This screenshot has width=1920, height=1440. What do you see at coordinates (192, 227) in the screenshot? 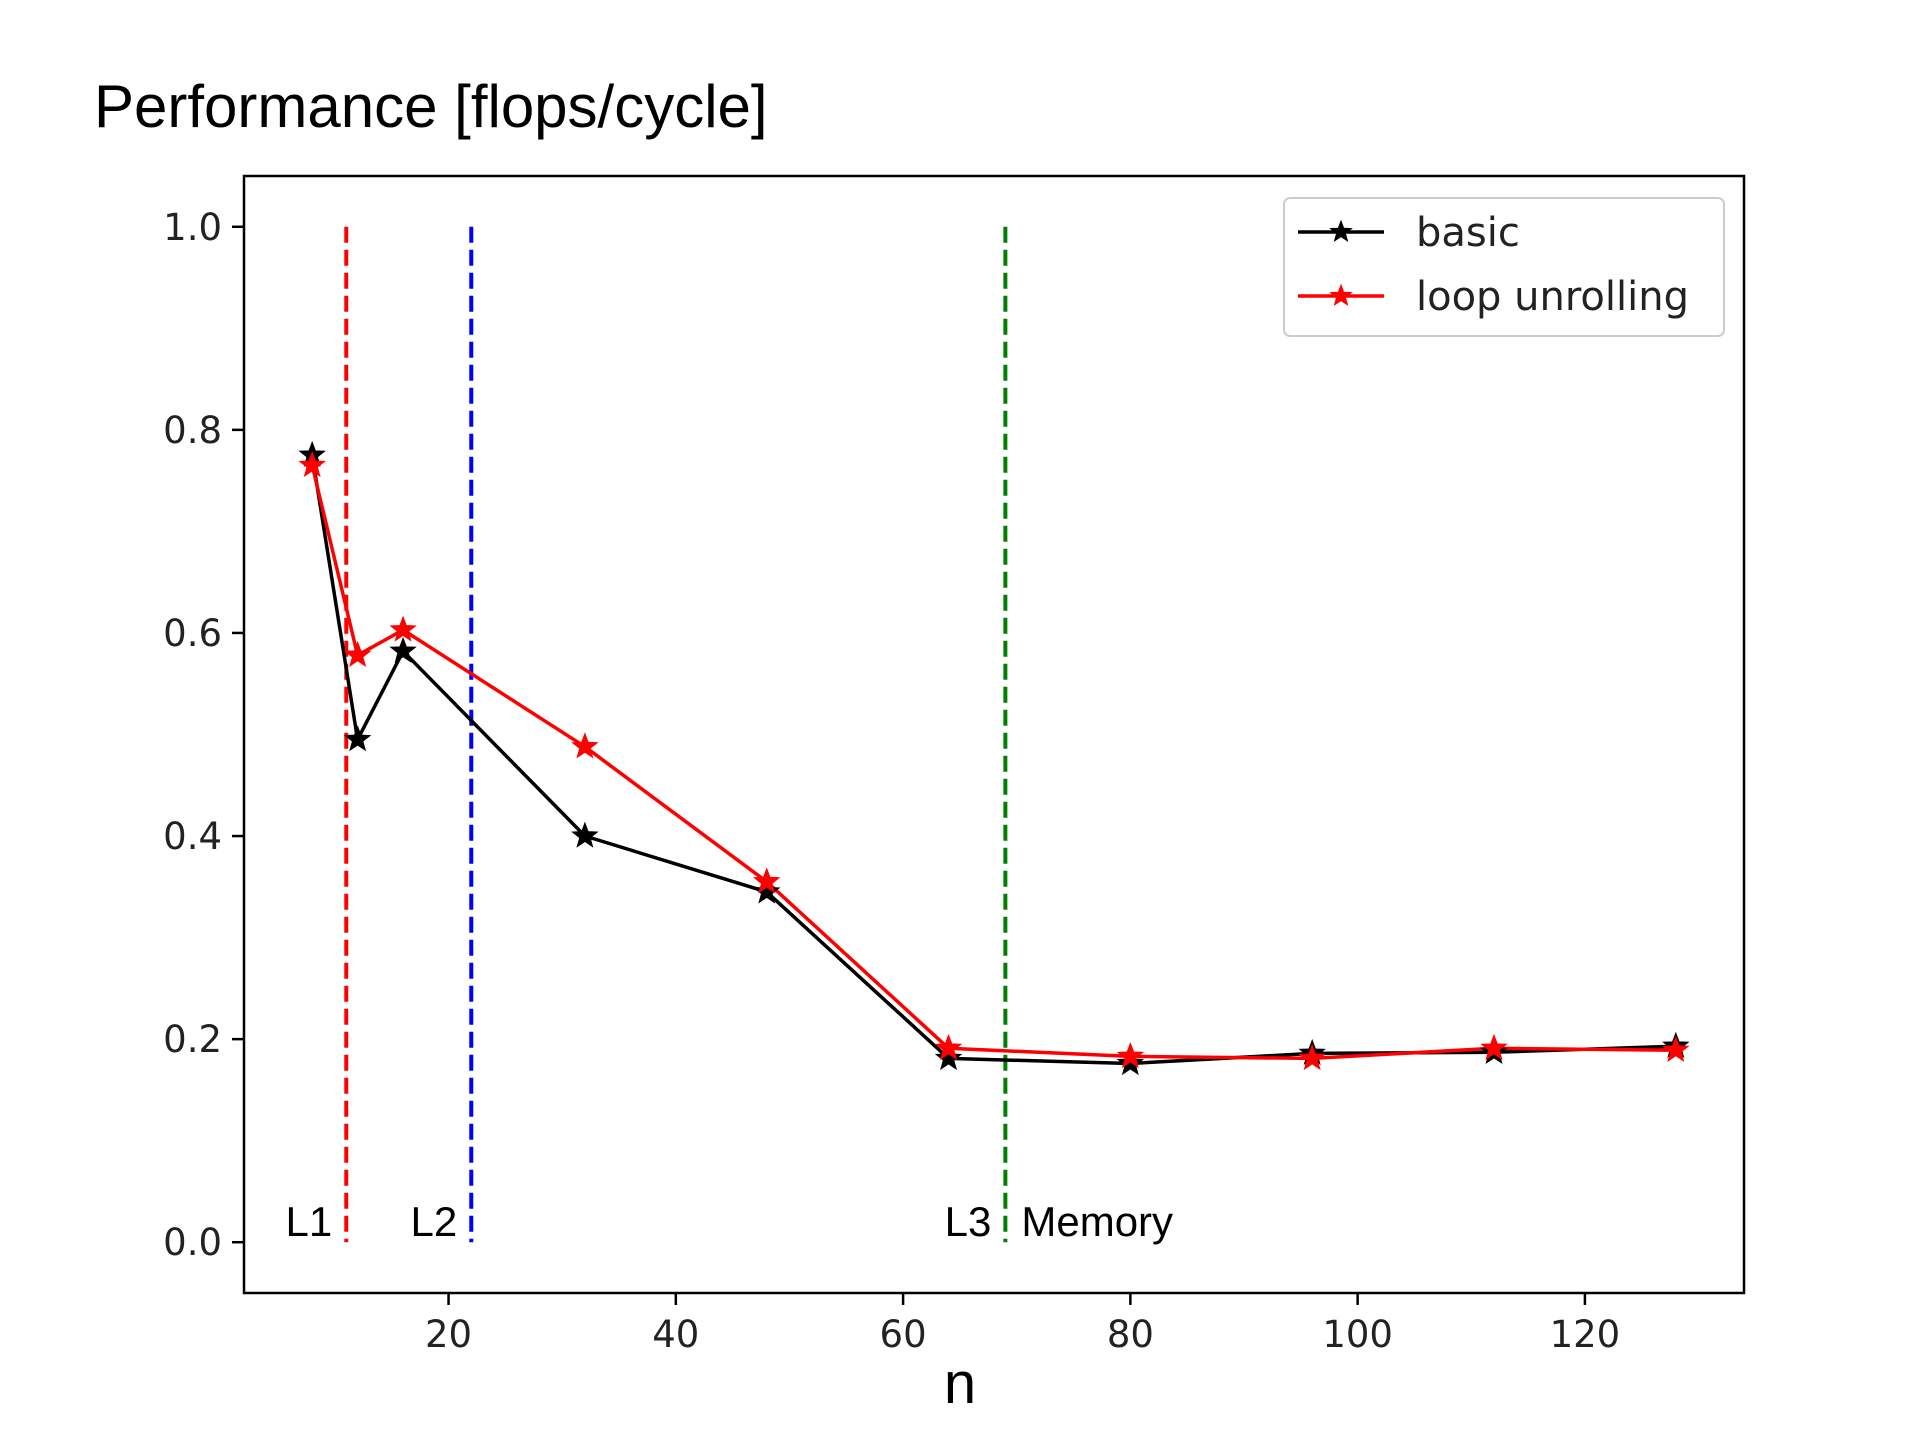
I see `y-tick-label: 1.0` at bounding box center [192, 227].